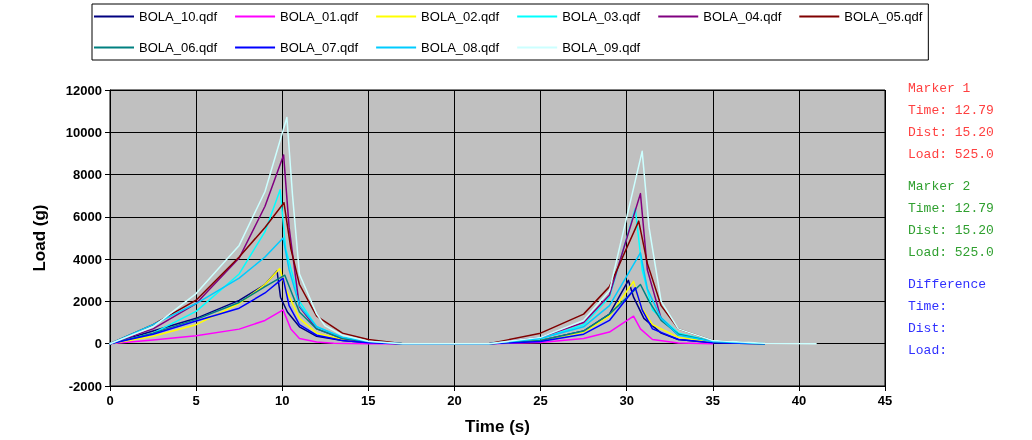 This screenshot has height=440, width=1032. Describe the element at coordinates (928, 328) in the screenshot. I see `text: Dist:` at that location.